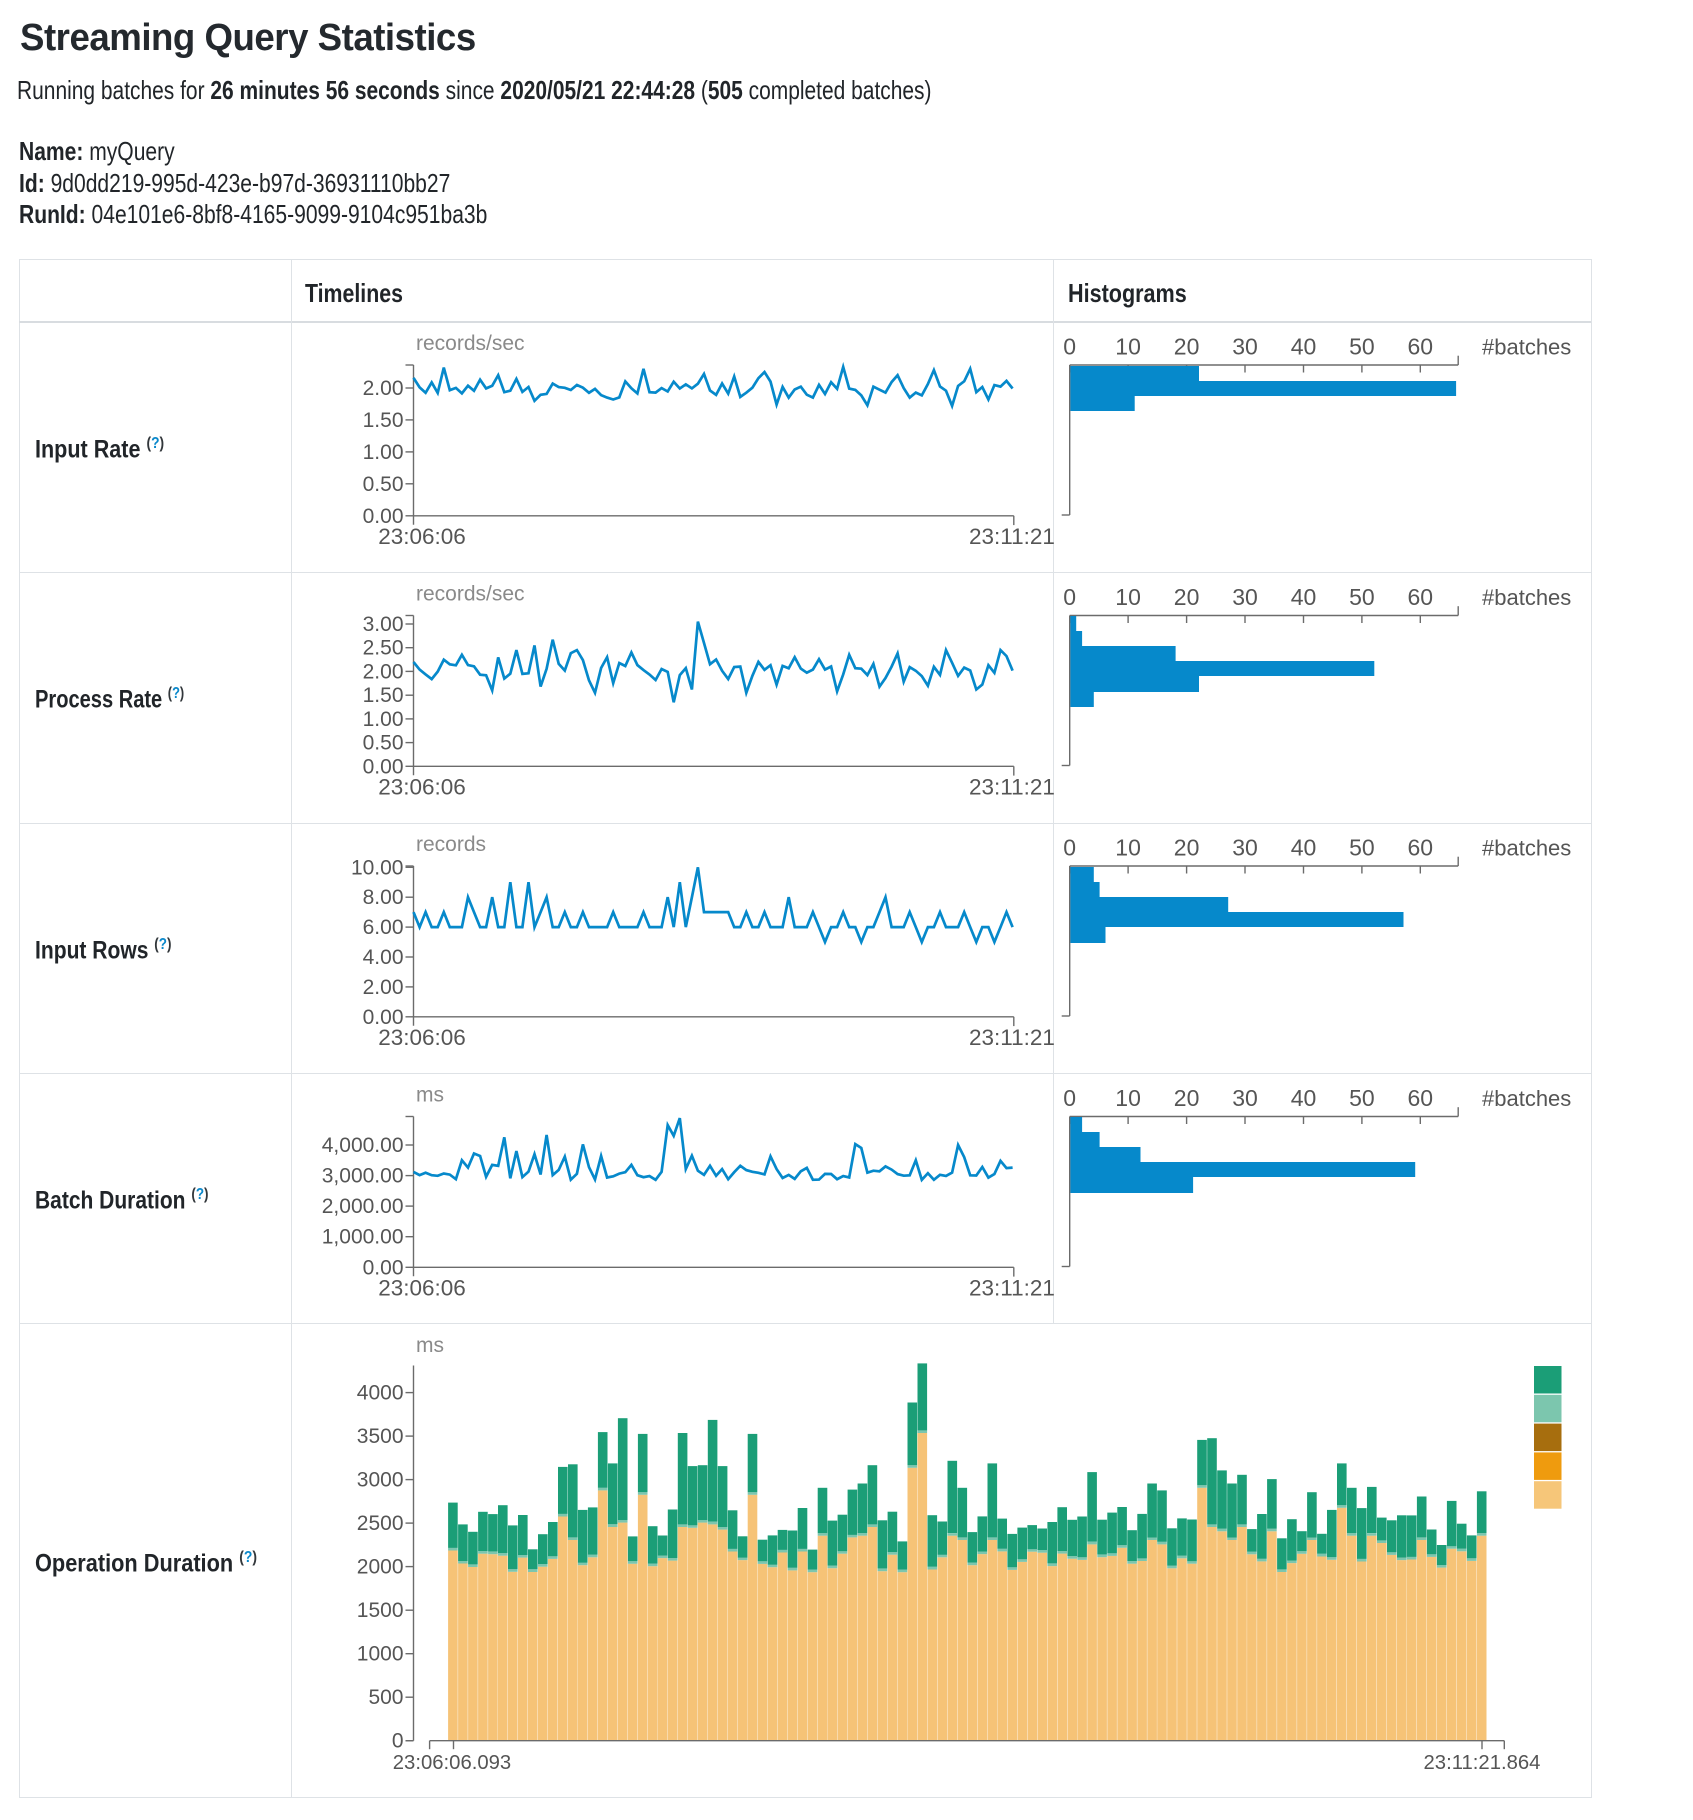 Image resolution: width=1693 pixels, height=1820 pixels. What do you see at coordinates (377, 867) in the screenshot?
I see `svg-text: 10.00` at bounding box center [377, 867].